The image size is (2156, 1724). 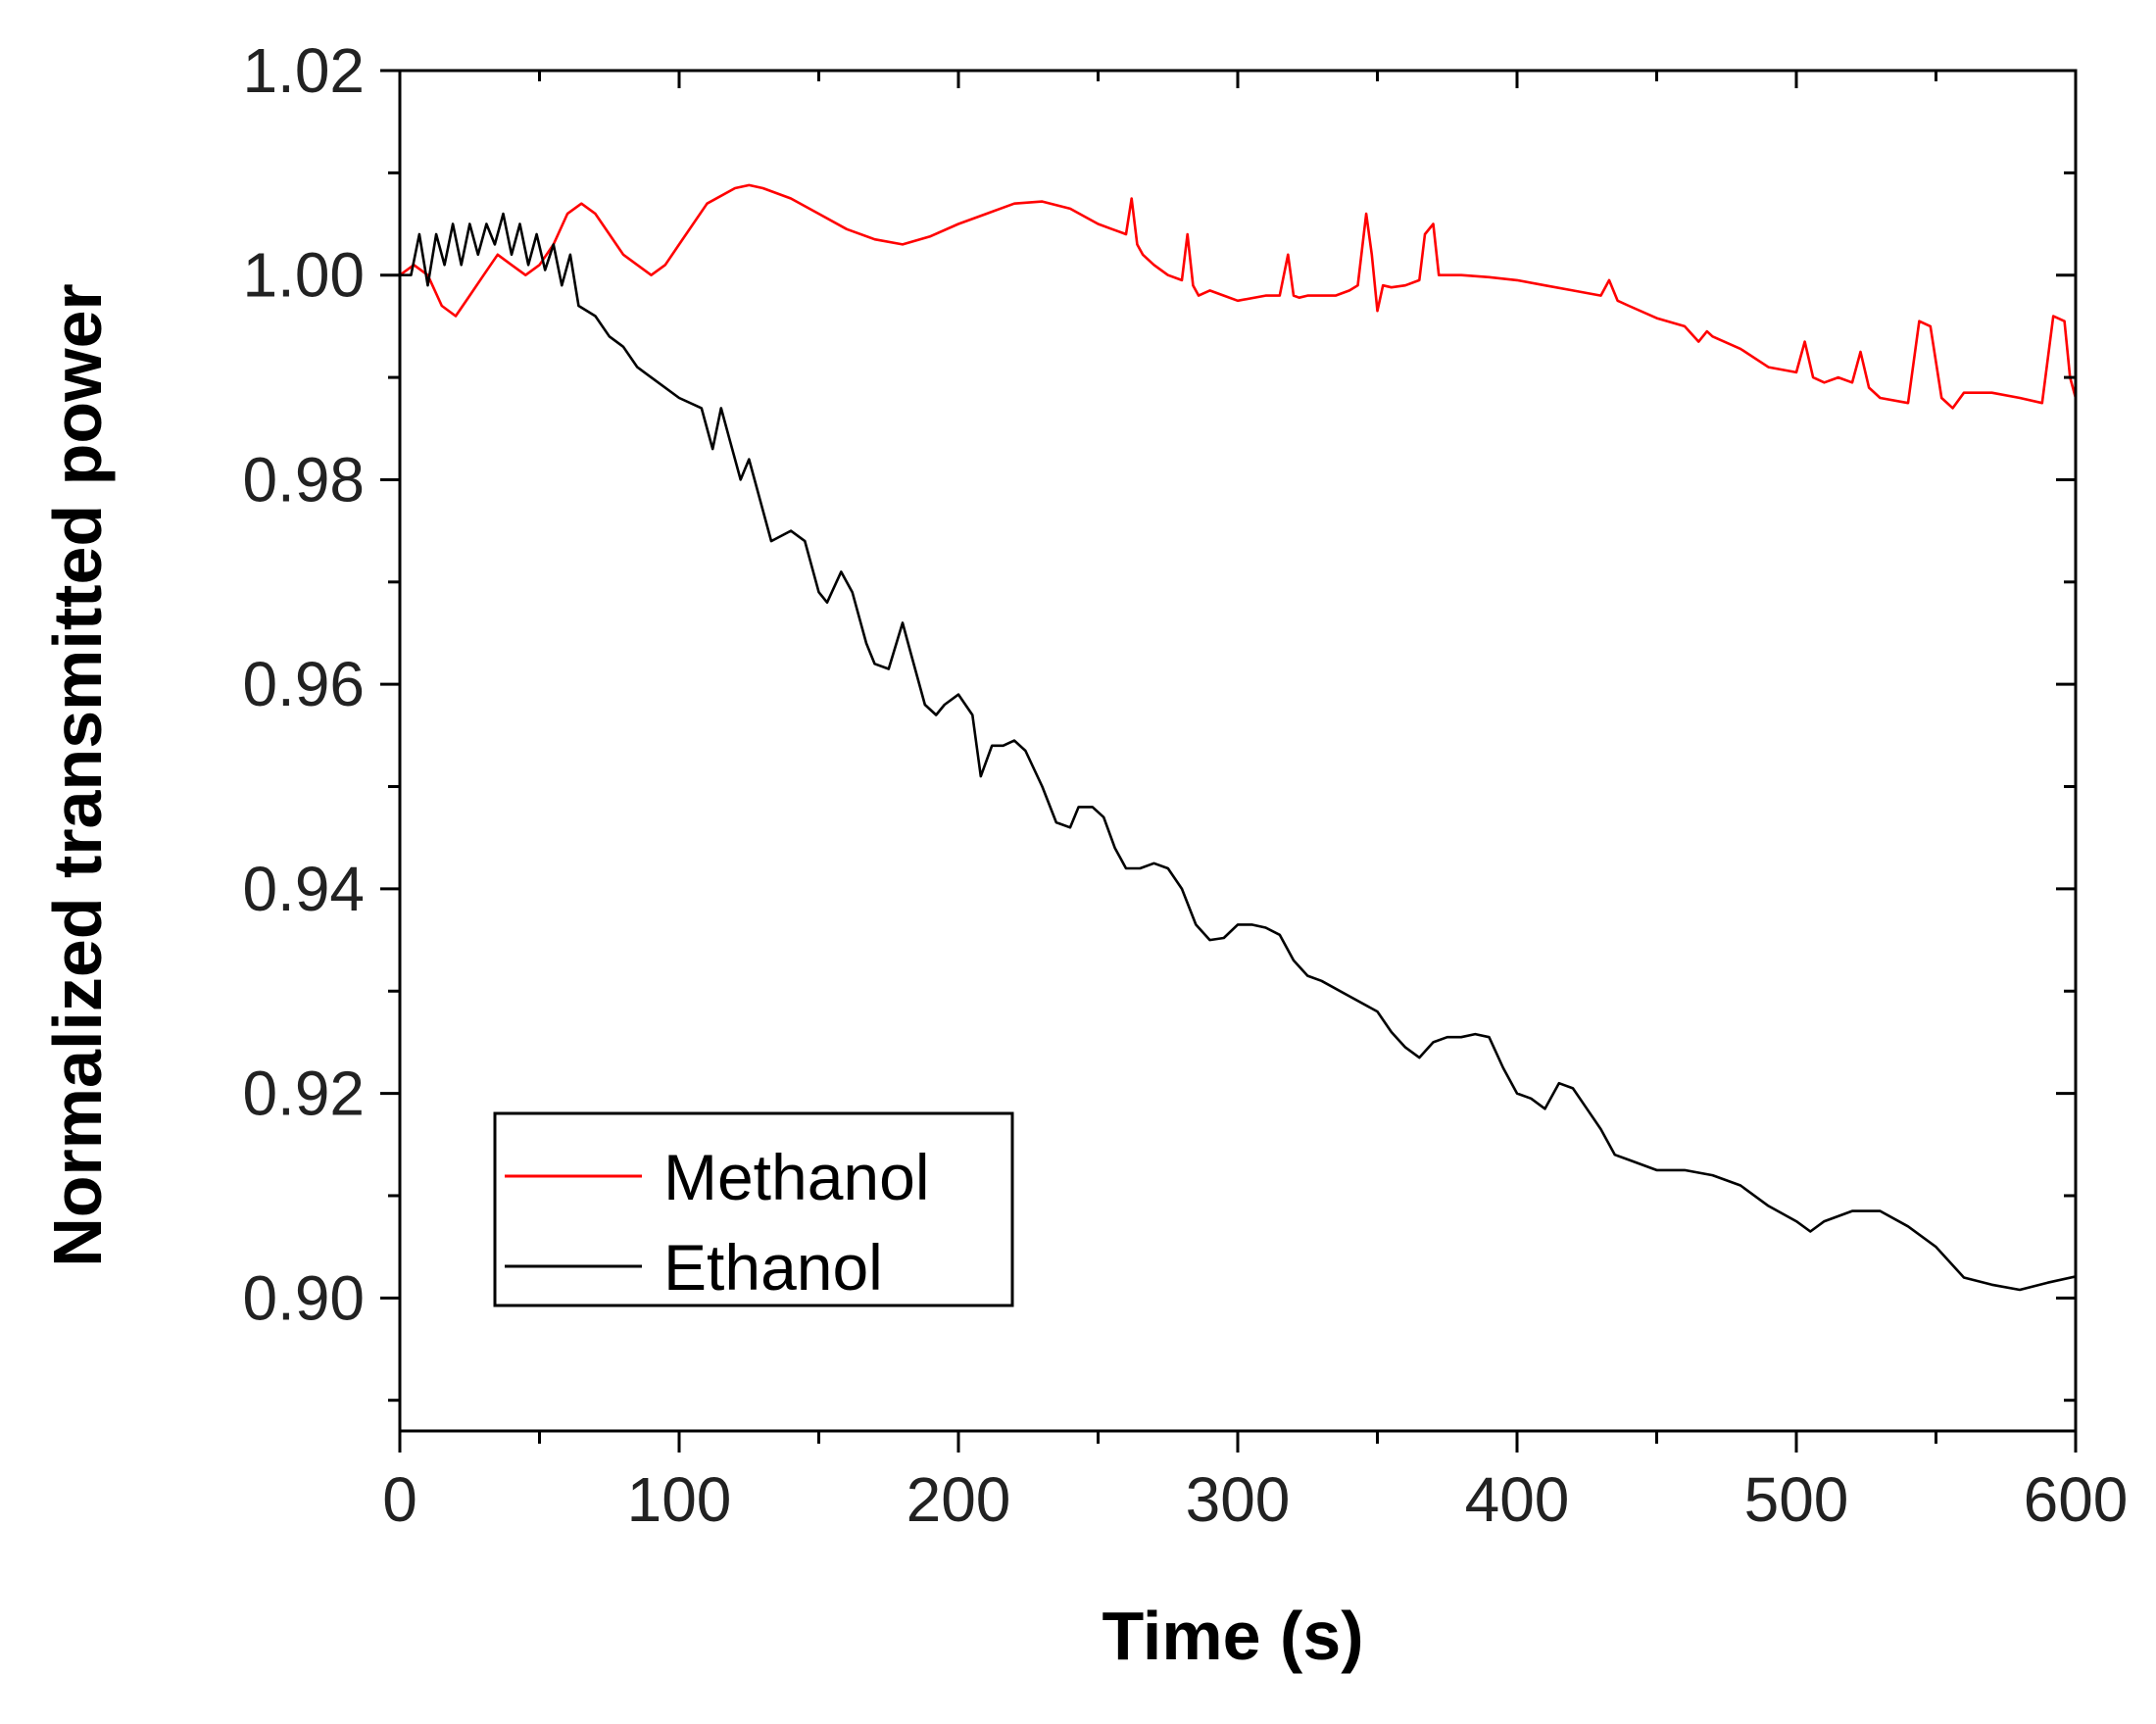 I want to click on legend-label-methanol: Methanol, so click(x=796, y=1177).